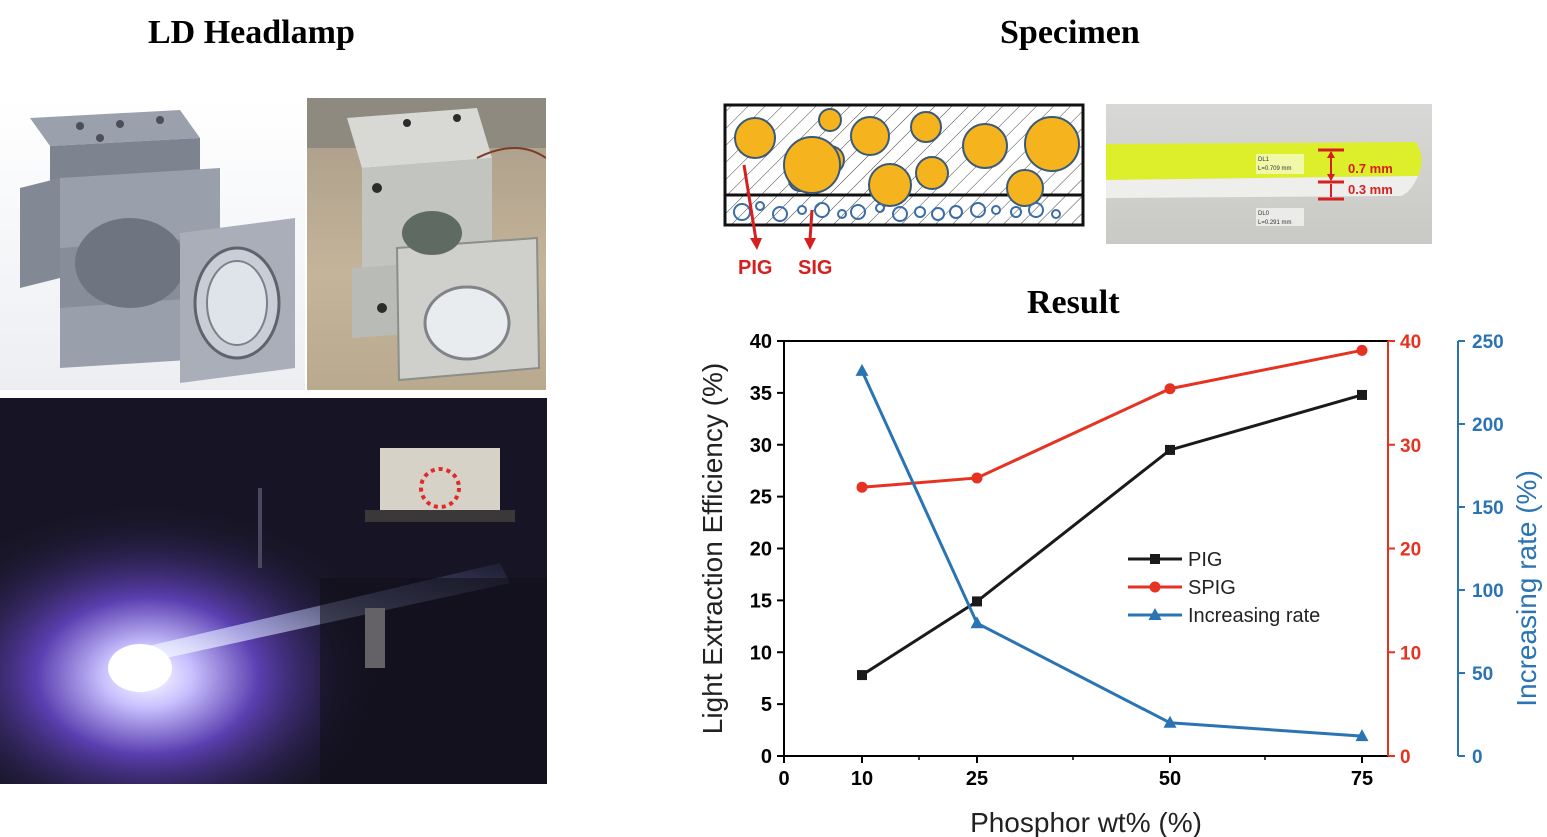 The width and height of the screenshot is (1547, 837). Describe the element at coordinates (755, 268) in the screenshot. I see `pig-label: PIG` at that location.